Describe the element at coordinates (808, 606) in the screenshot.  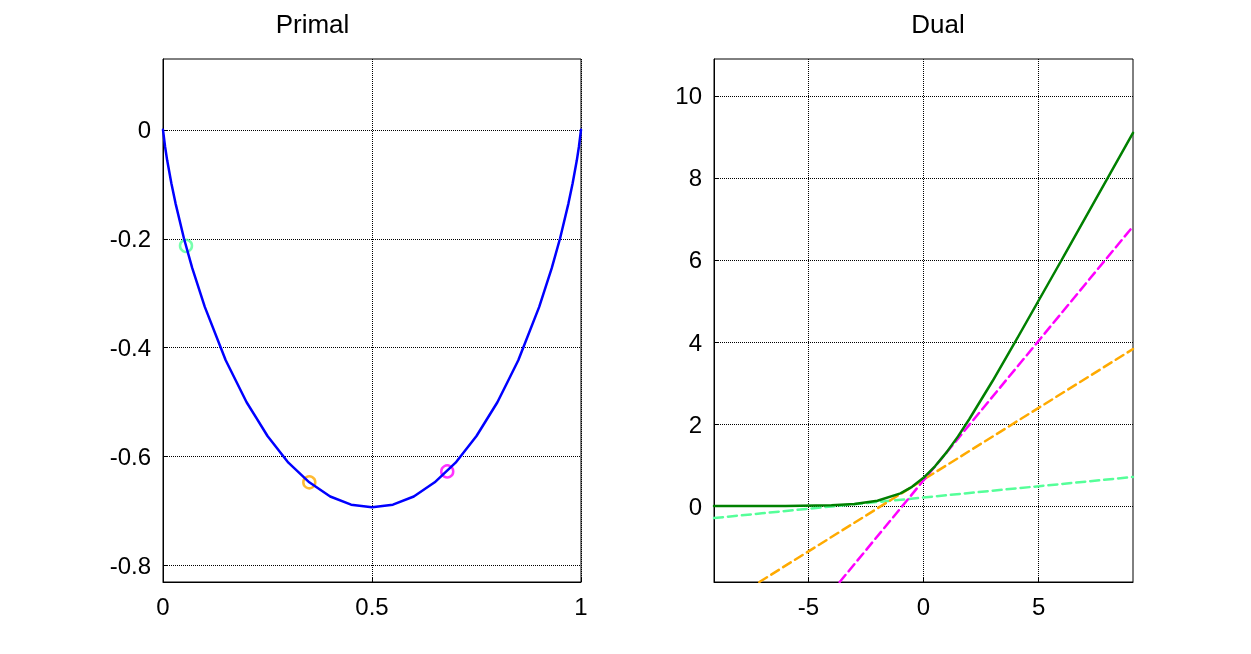
I see `x-tick-label: -5` at that location.